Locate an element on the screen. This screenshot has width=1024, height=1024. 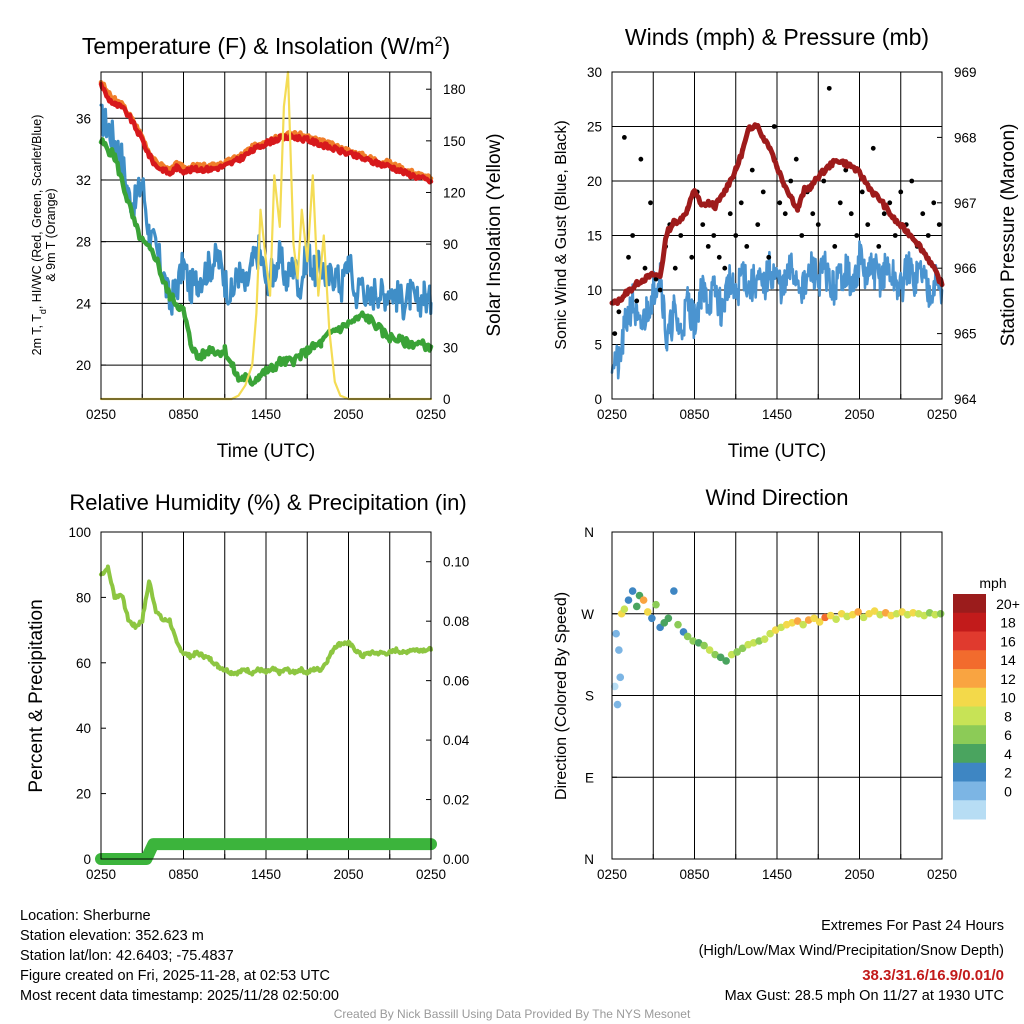
latlon-text: Station lat/lon: 42.6403; -75.4837 is located at coordinates (127, 956).